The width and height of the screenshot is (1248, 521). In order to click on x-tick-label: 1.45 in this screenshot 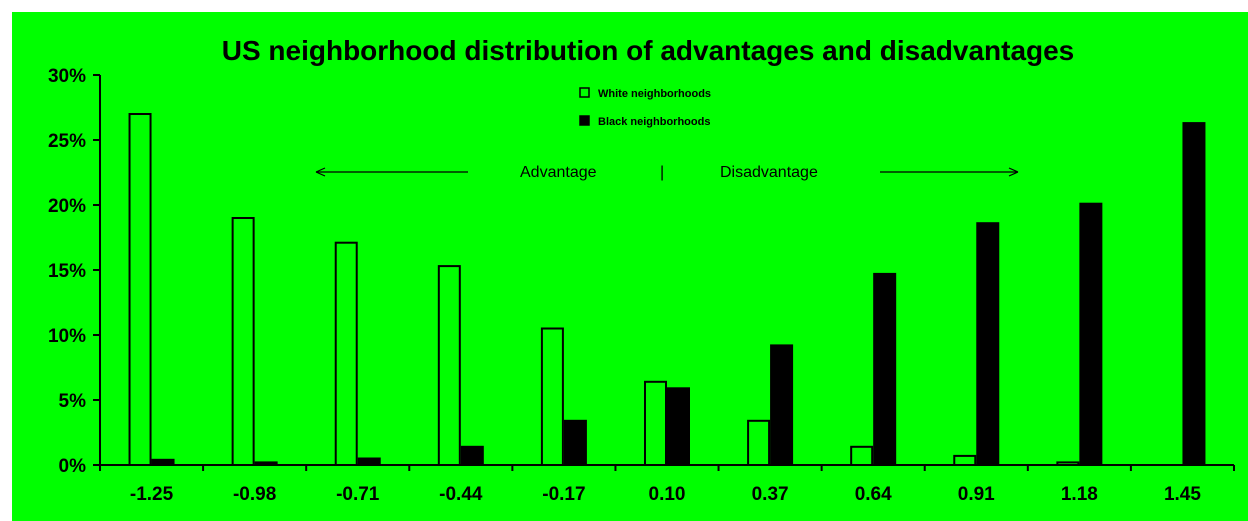, I will do `click(1182, 494)`.